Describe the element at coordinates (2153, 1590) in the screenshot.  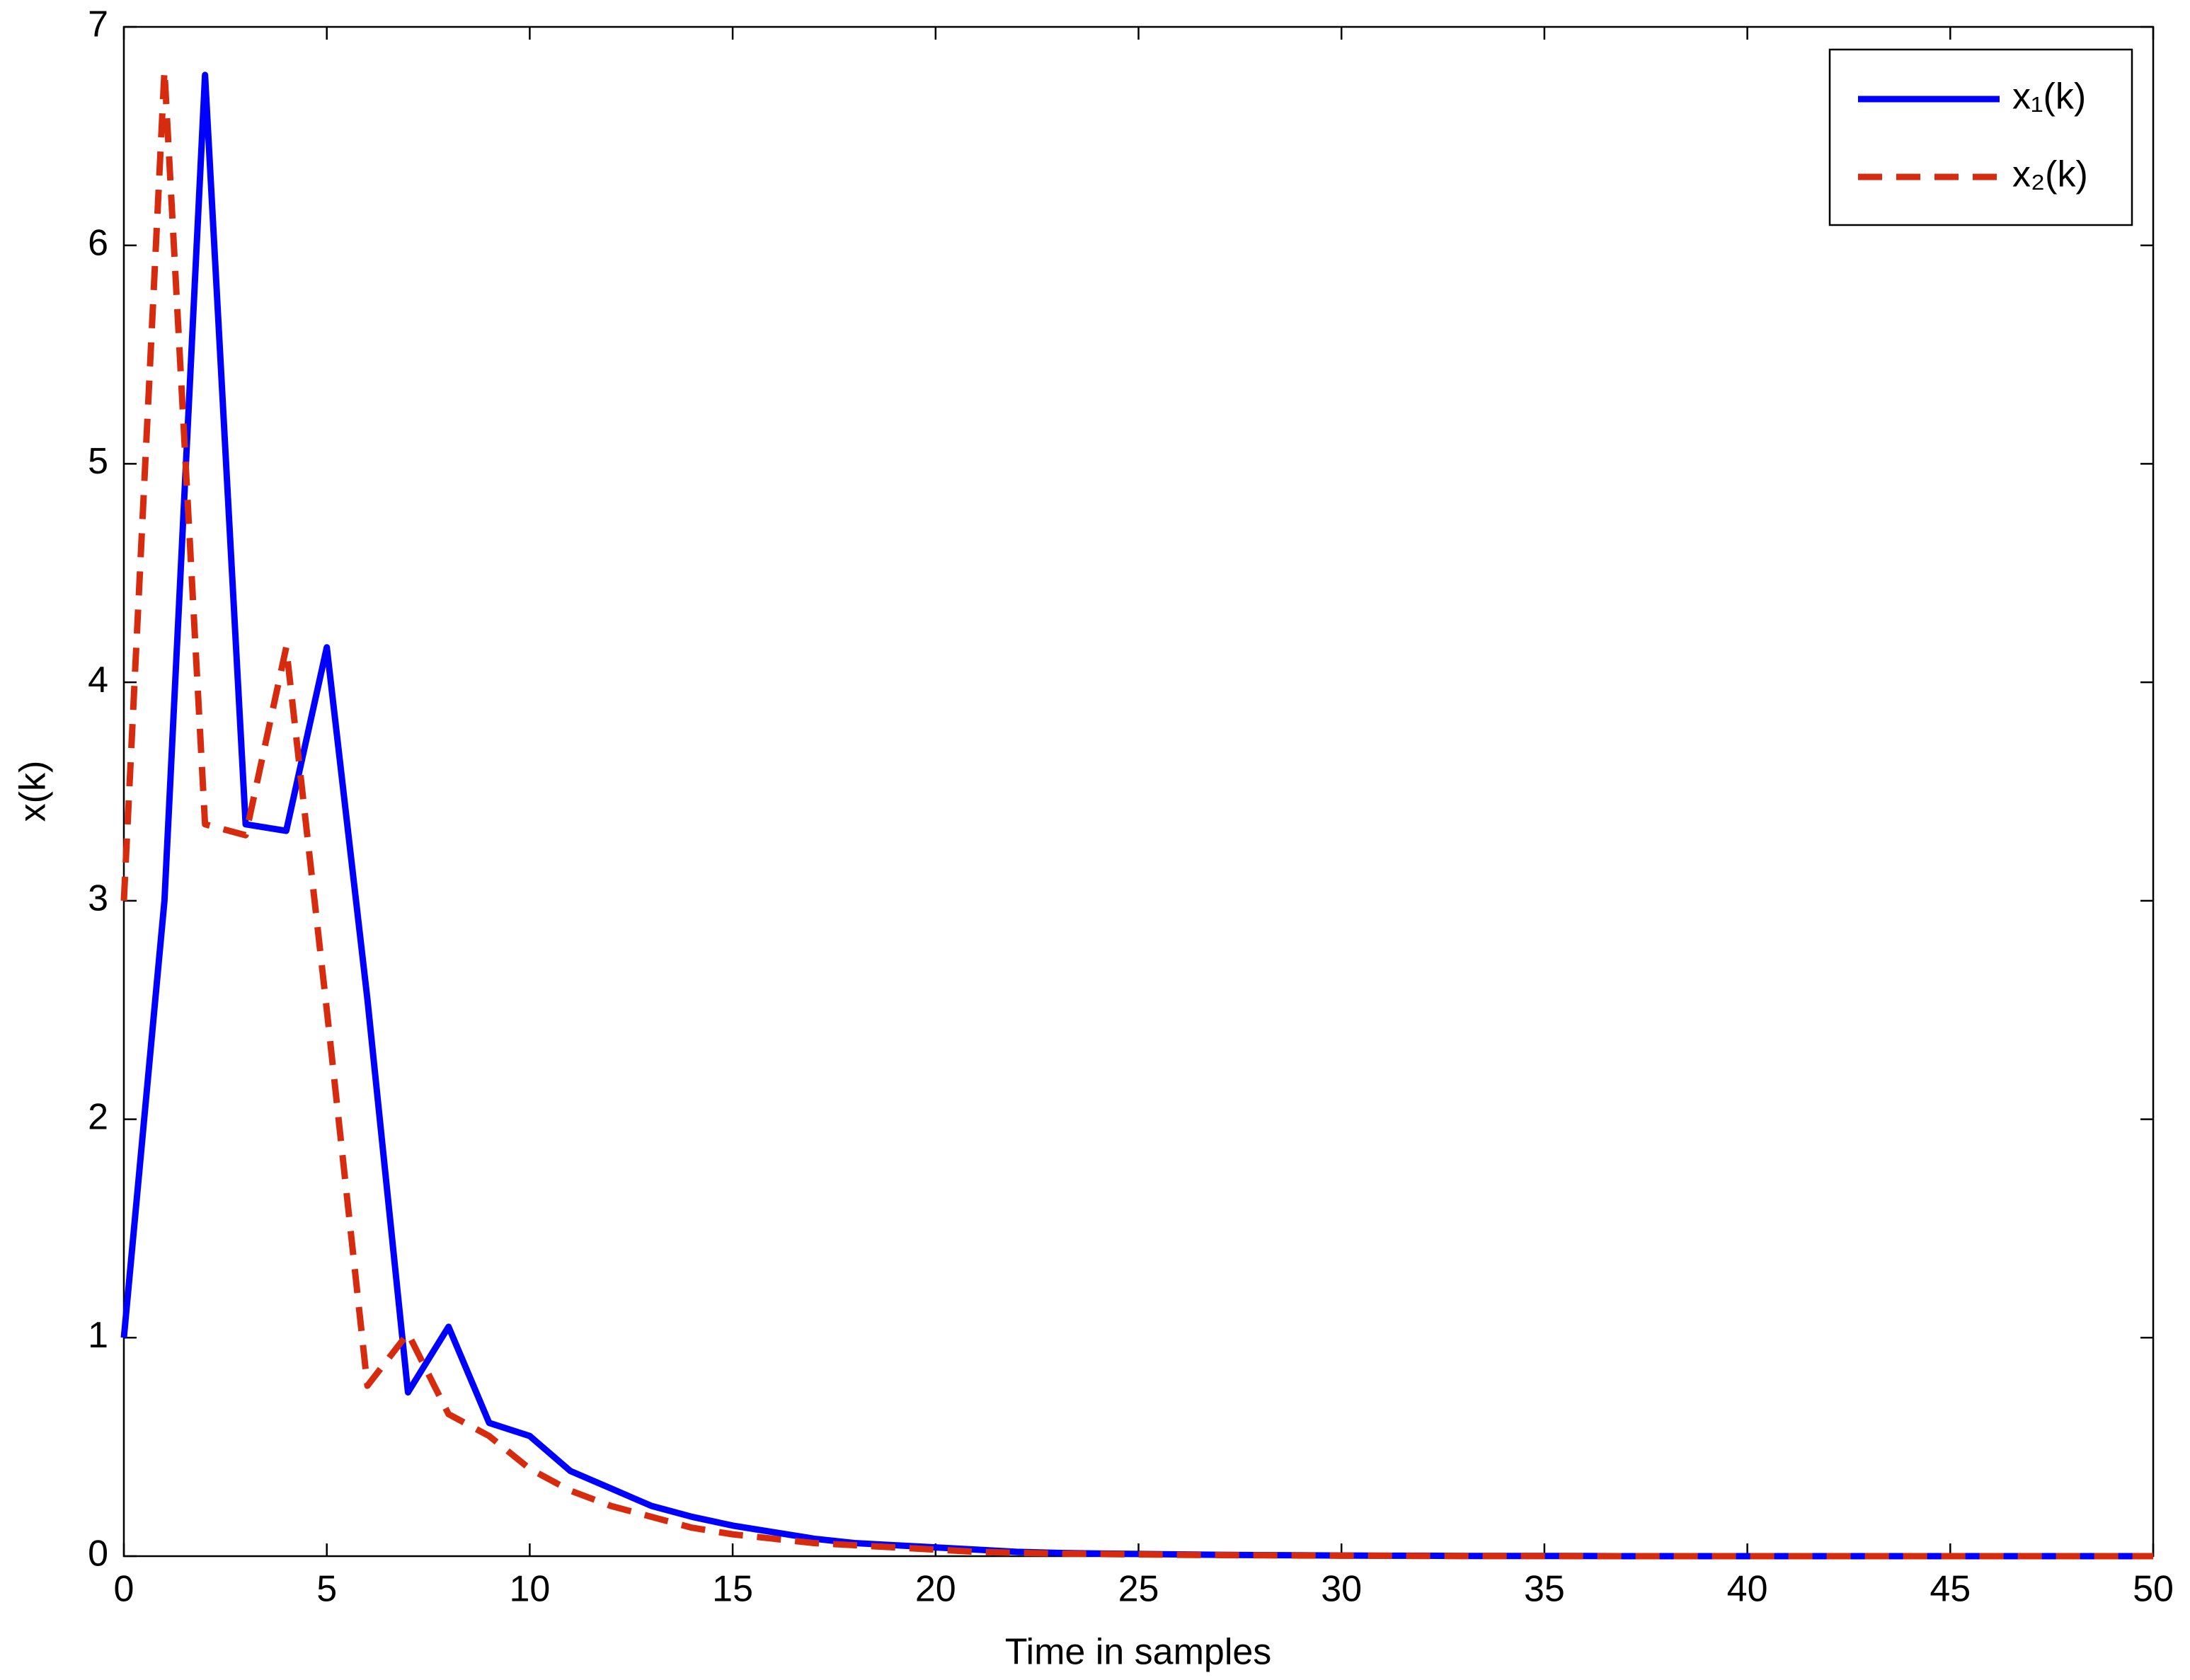
I see `x-tick-label: 50` at that location.